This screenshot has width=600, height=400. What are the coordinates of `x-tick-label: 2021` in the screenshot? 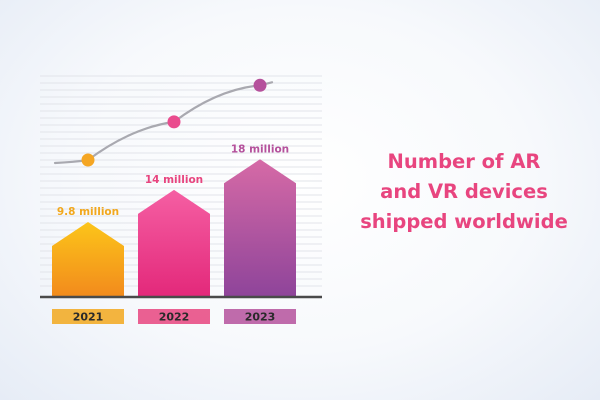 It's located at (88, 317).